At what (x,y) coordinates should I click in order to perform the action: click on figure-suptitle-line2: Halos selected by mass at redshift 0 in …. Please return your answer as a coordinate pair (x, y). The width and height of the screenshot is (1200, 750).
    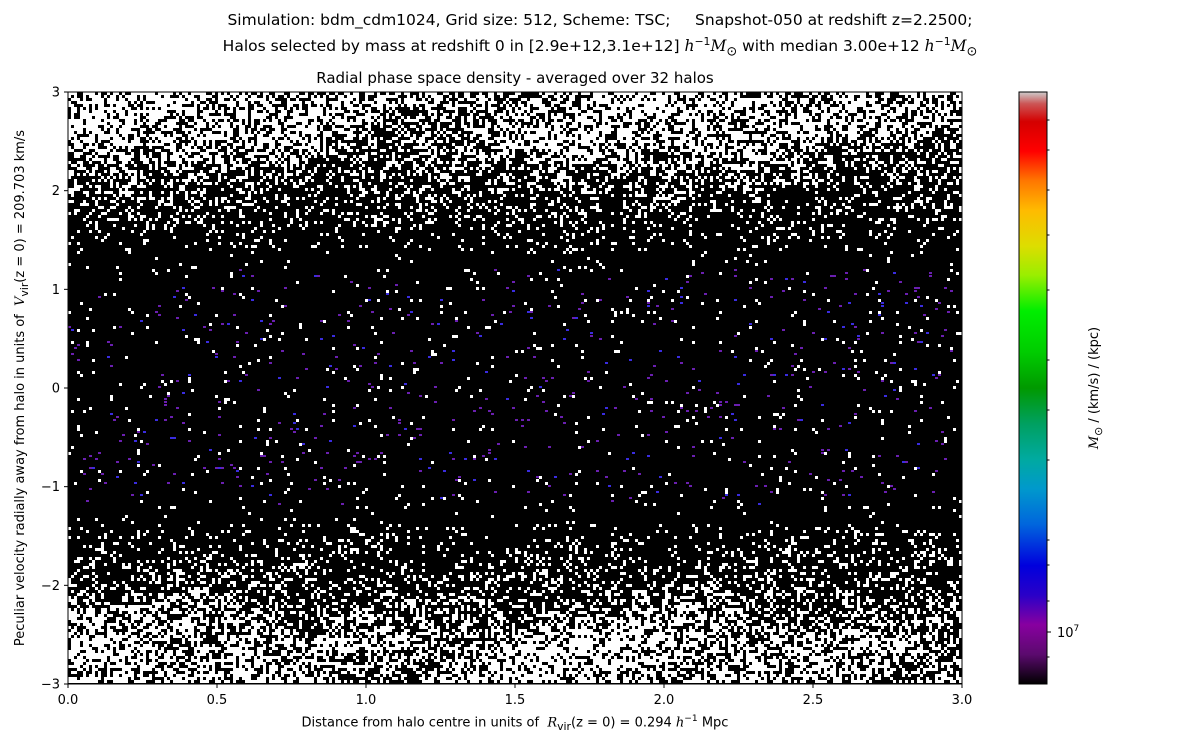
    Looking at the image, I should click on (600, 47).